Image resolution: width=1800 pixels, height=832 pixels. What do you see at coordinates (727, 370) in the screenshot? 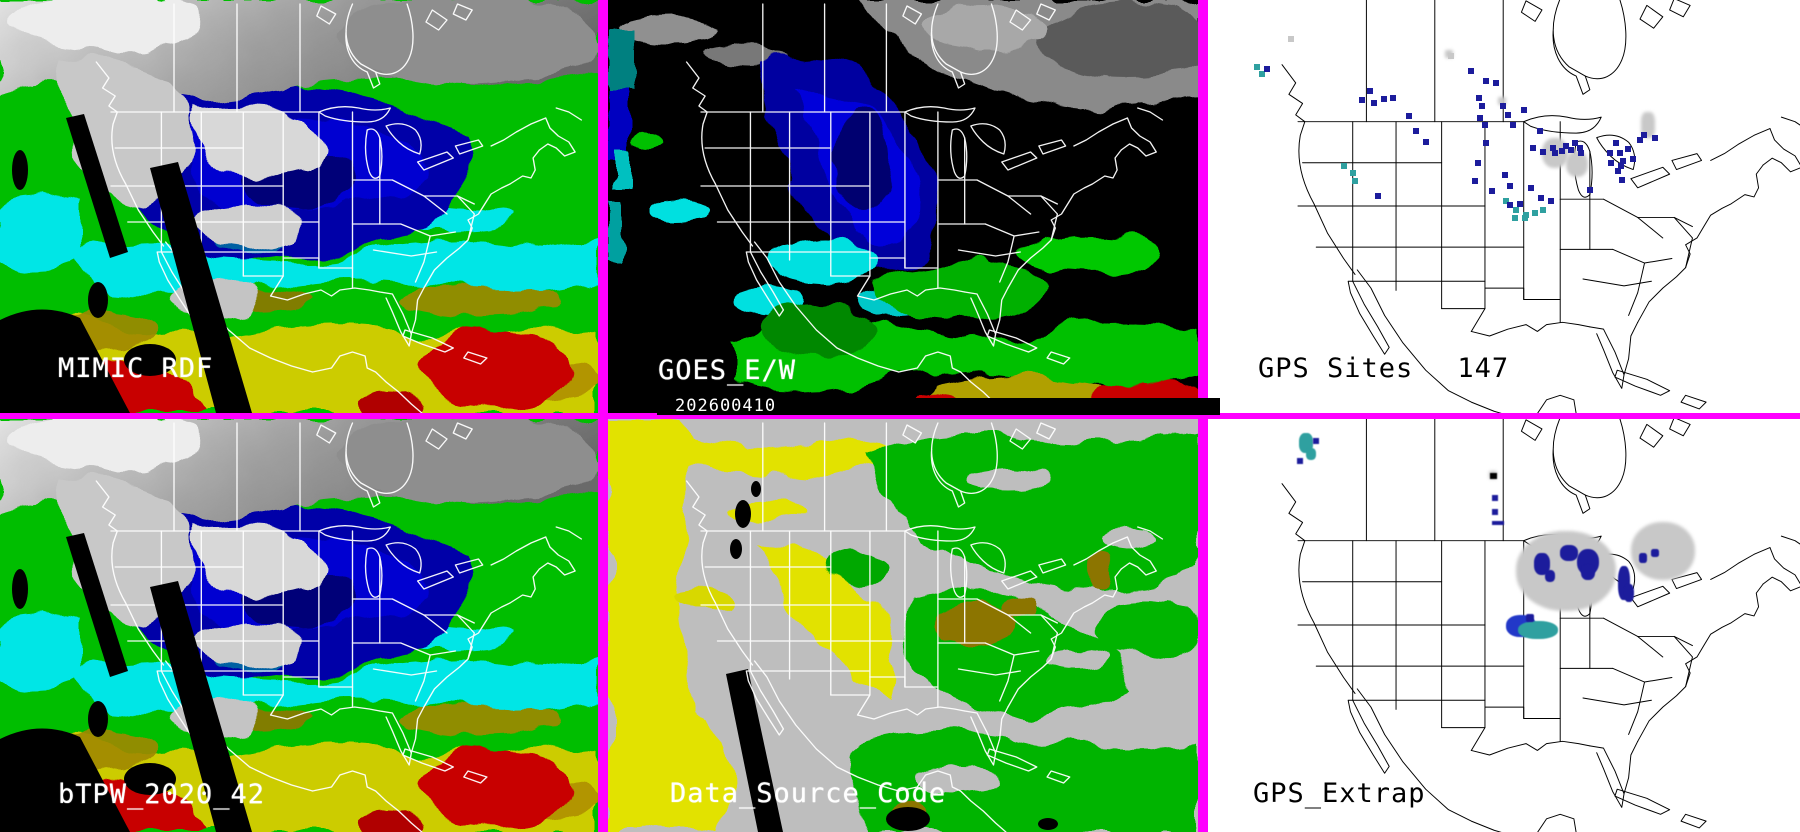
I see `goes-panel-label: GOES_E/W` at bounding box center [727, 370].